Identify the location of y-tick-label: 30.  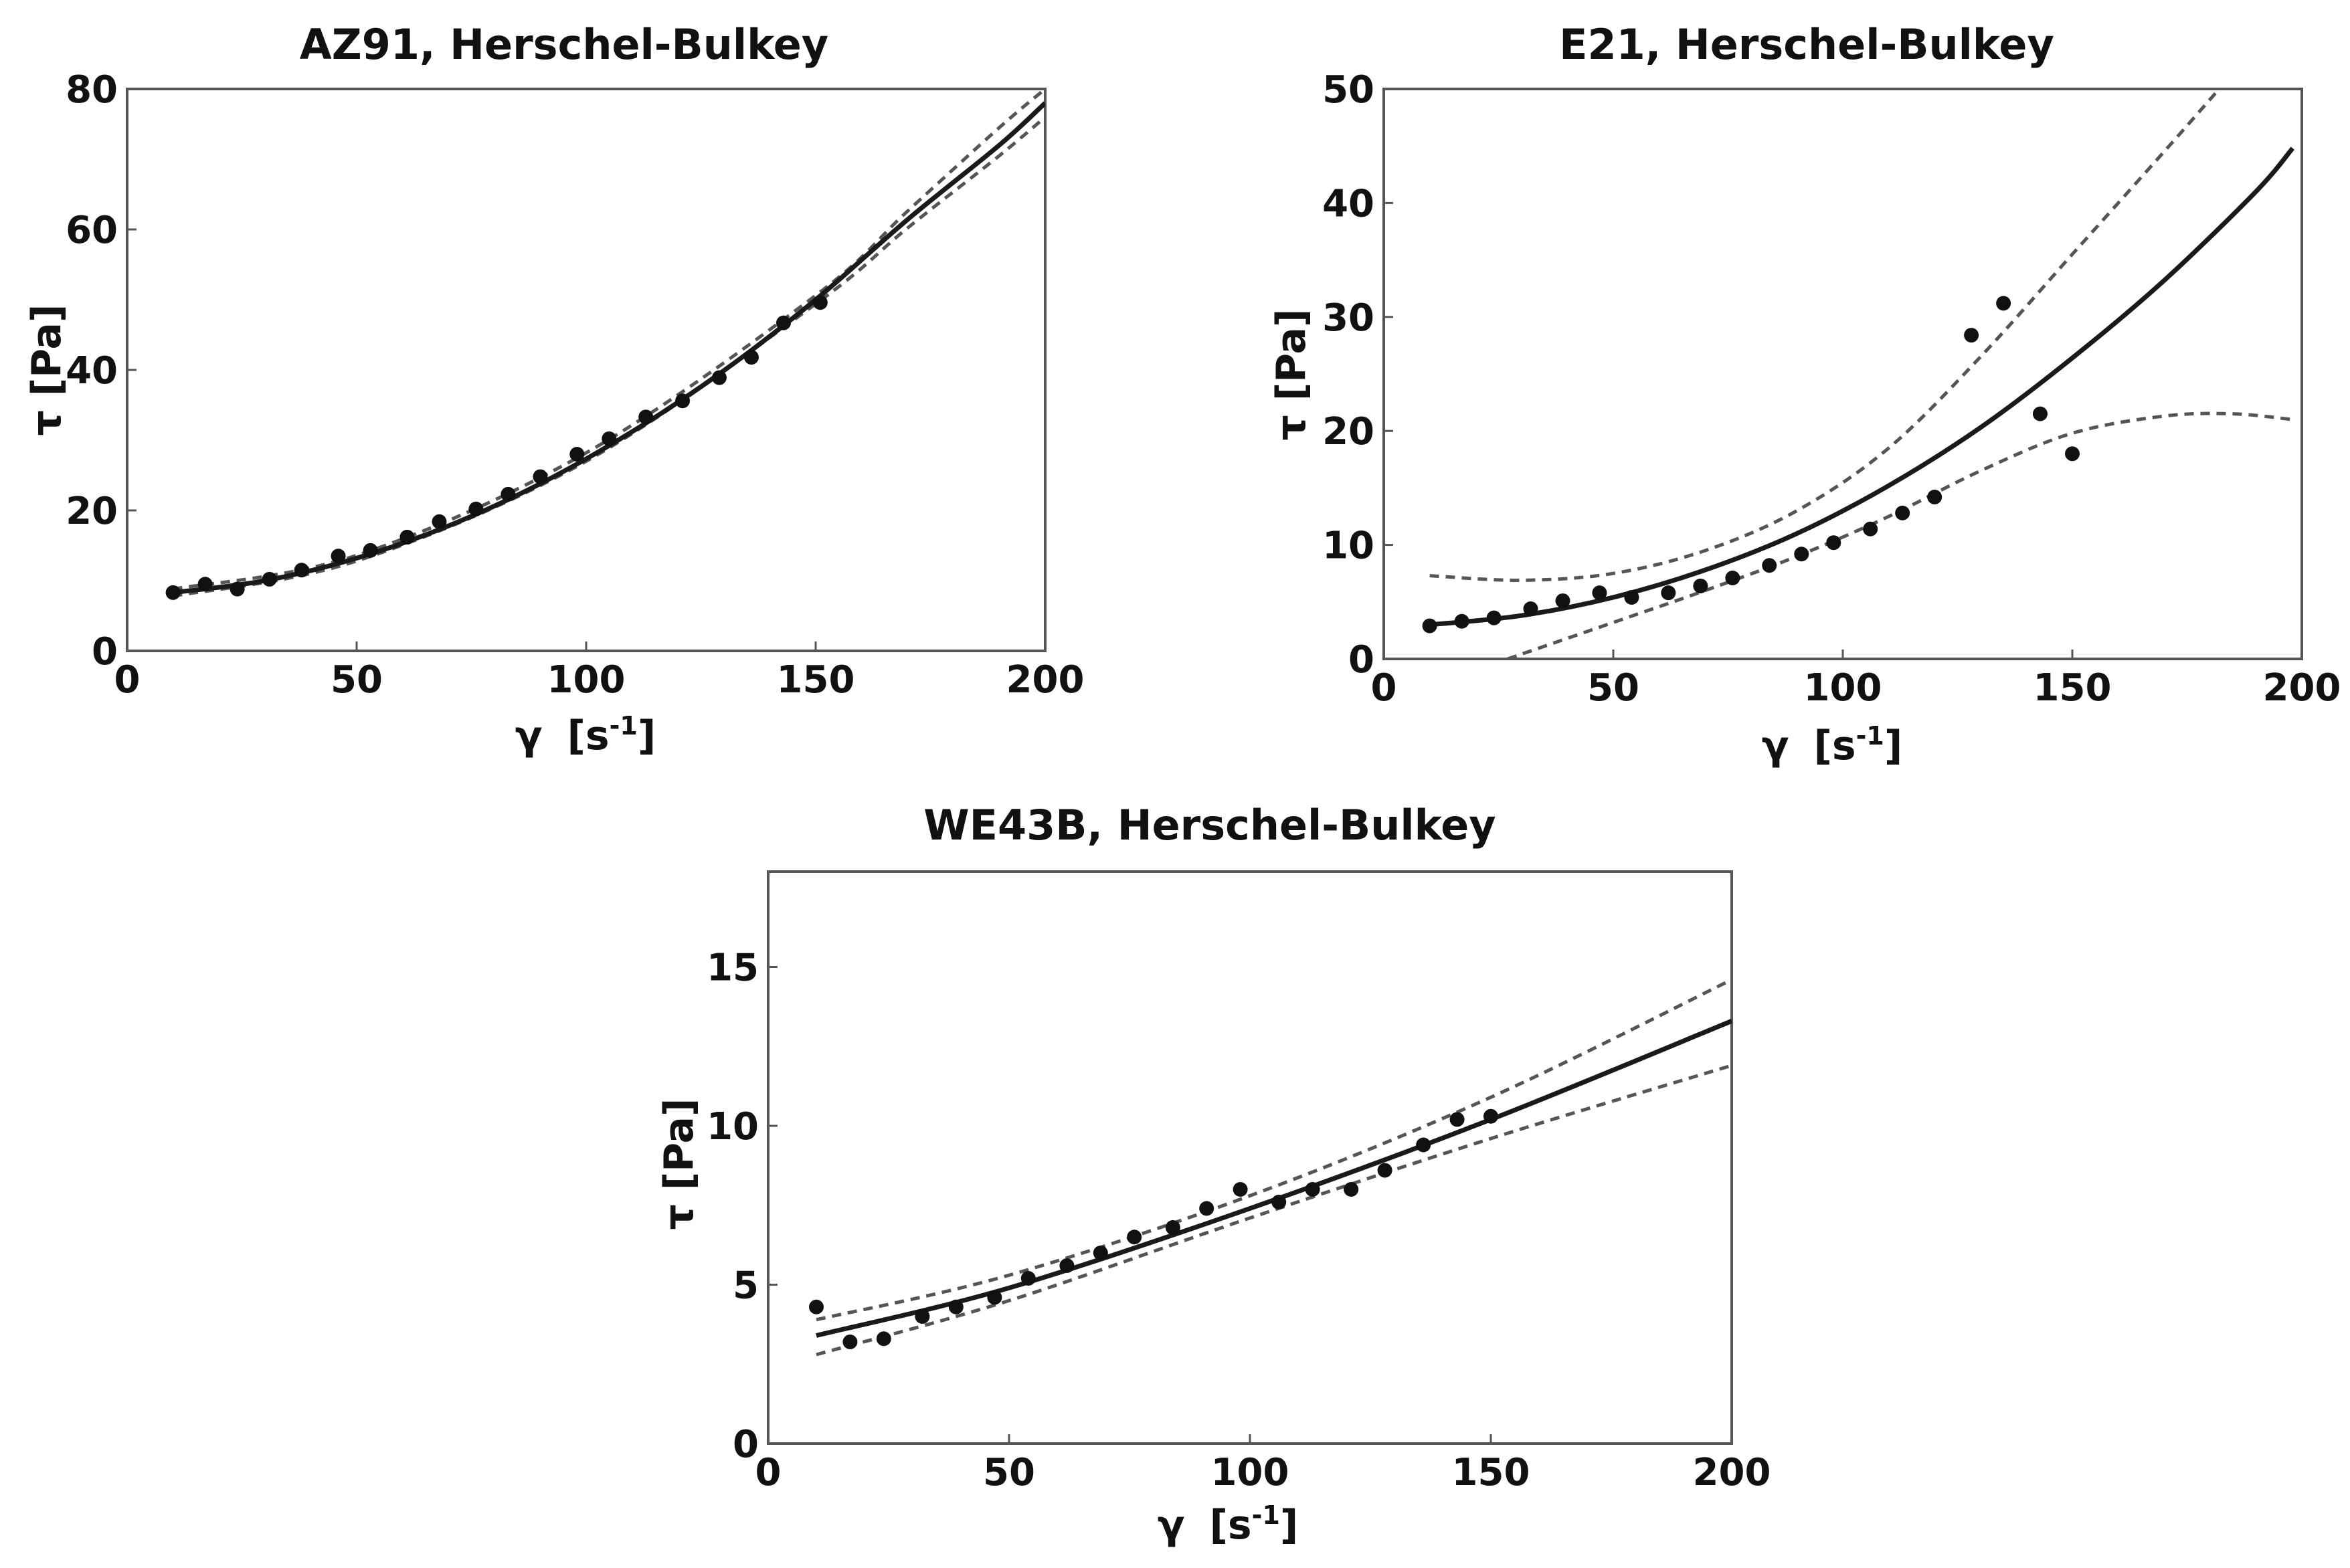
(1348, 318).